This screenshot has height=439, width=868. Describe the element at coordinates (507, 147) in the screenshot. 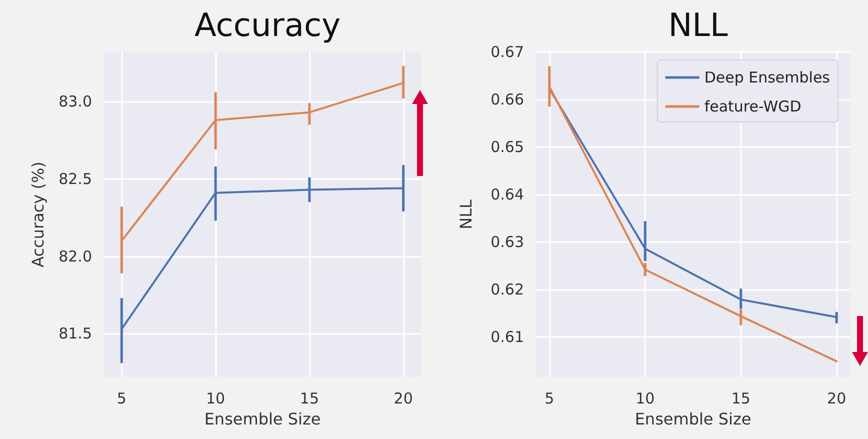

I see `y-tick-label: 0.65` at that location.